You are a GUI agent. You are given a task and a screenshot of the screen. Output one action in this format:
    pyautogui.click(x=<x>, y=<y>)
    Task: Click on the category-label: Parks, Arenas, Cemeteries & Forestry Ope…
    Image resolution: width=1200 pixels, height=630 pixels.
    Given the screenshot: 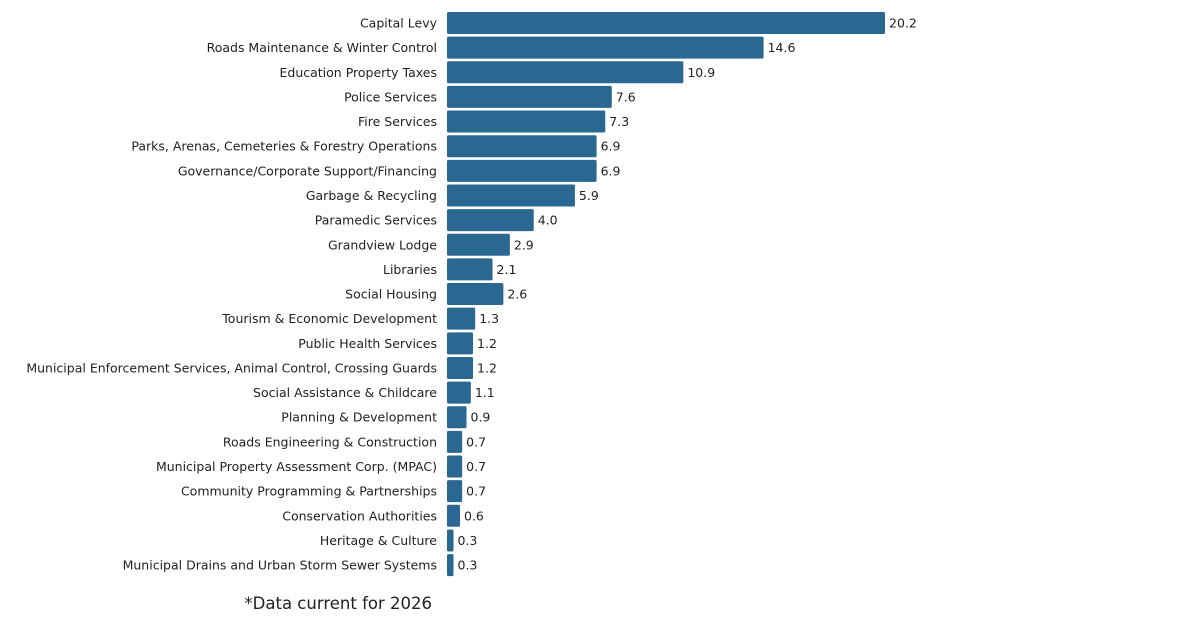 What is the action you would take?
    pyautogui.click(x=284, y=146)
    